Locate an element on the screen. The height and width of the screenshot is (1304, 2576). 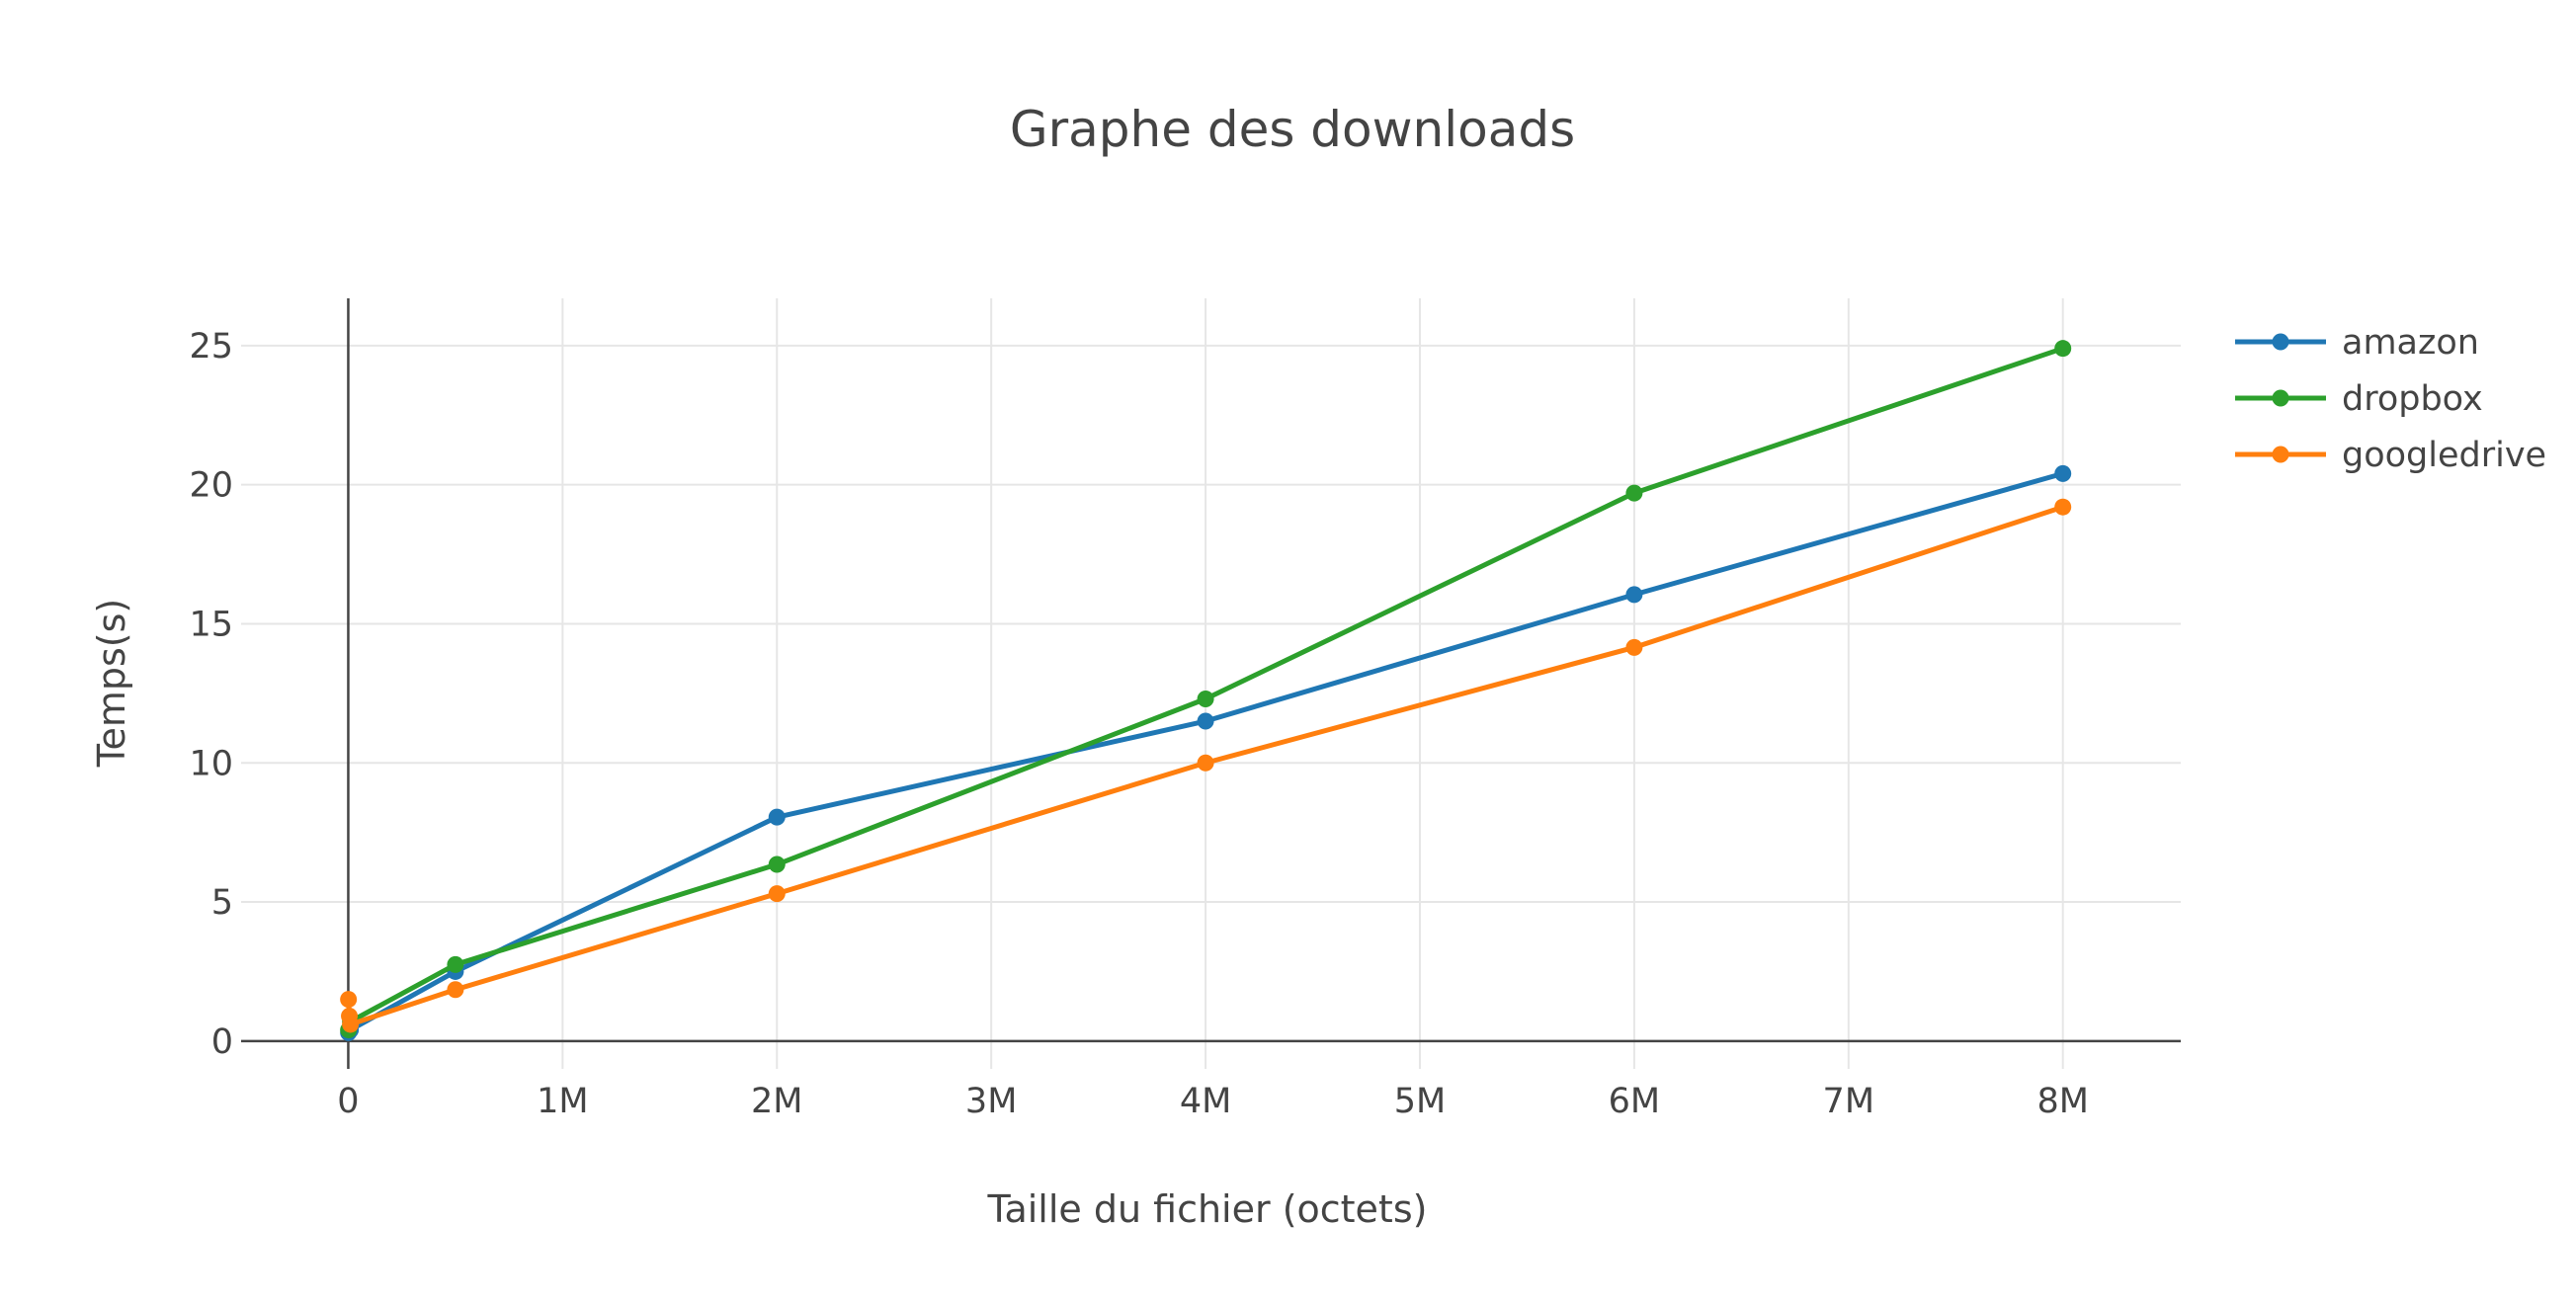
x-tick-label: 2M is located at coordinates (776, 1101).